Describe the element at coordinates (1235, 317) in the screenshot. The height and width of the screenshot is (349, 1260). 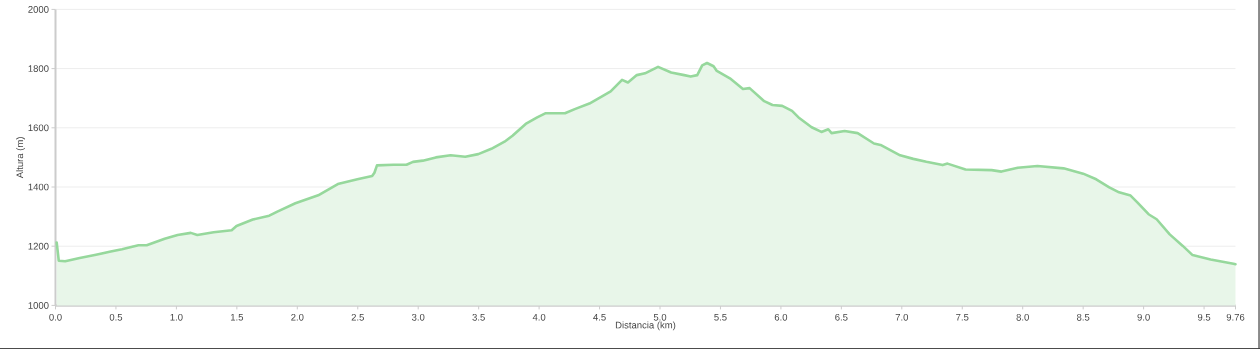
I see `x-tick-label: 9.76` at that location.